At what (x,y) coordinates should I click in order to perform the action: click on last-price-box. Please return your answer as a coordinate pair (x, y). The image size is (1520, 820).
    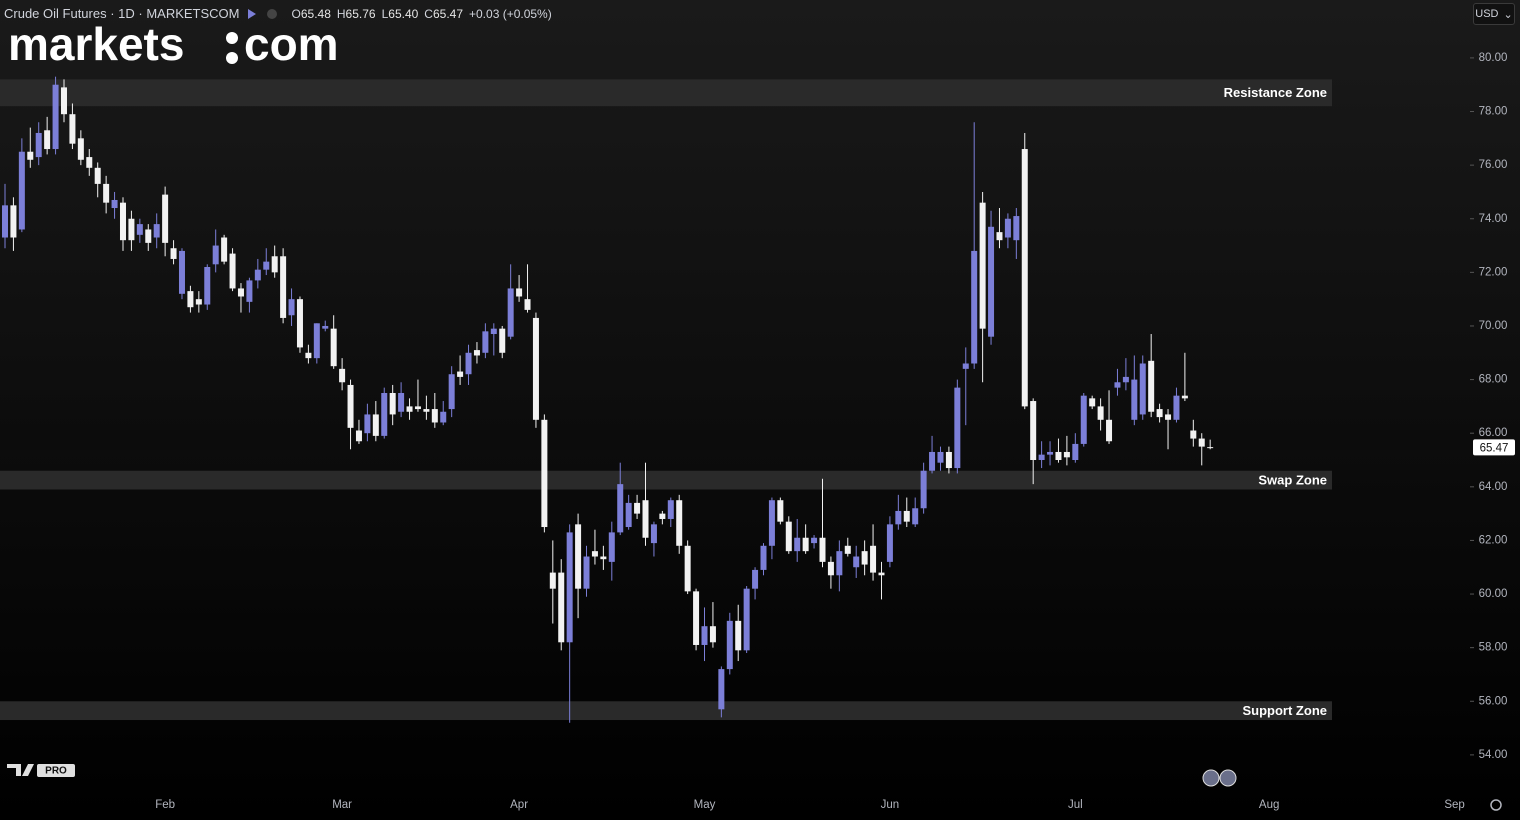
    Looking at the image, I should click on (1494, 447).